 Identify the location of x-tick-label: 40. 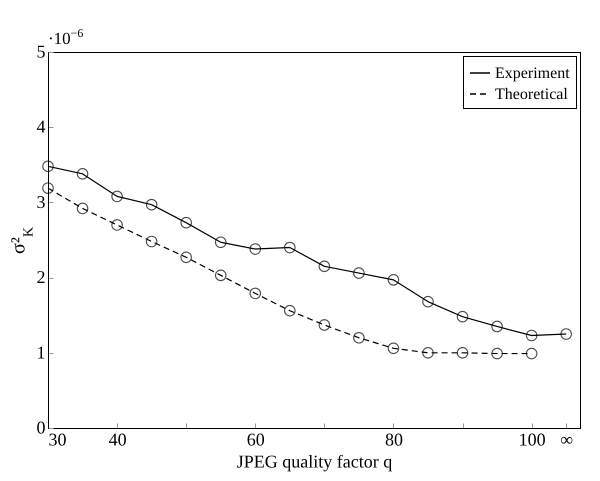
(117, 440).